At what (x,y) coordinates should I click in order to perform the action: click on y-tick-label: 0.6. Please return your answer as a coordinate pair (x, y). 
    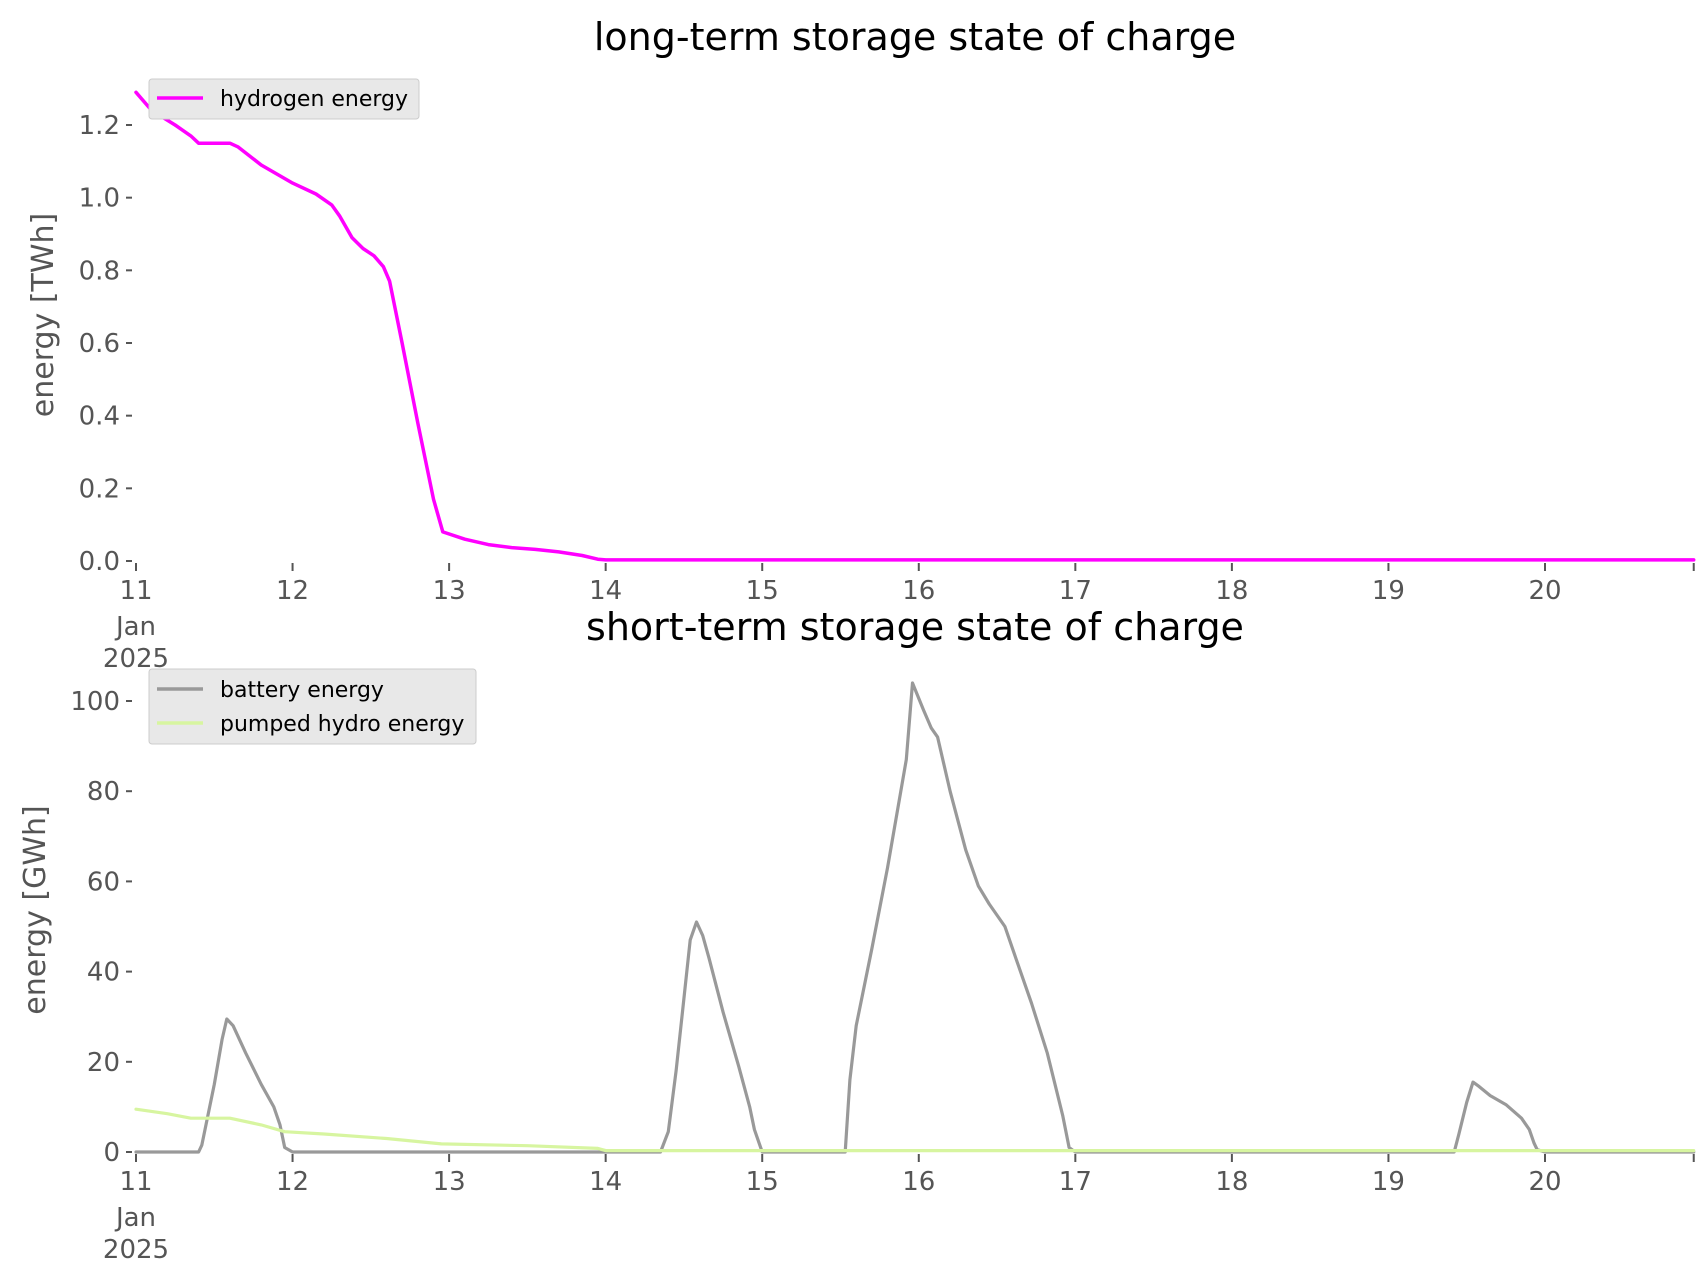
    Looking at the image, I should click on (99, 344).